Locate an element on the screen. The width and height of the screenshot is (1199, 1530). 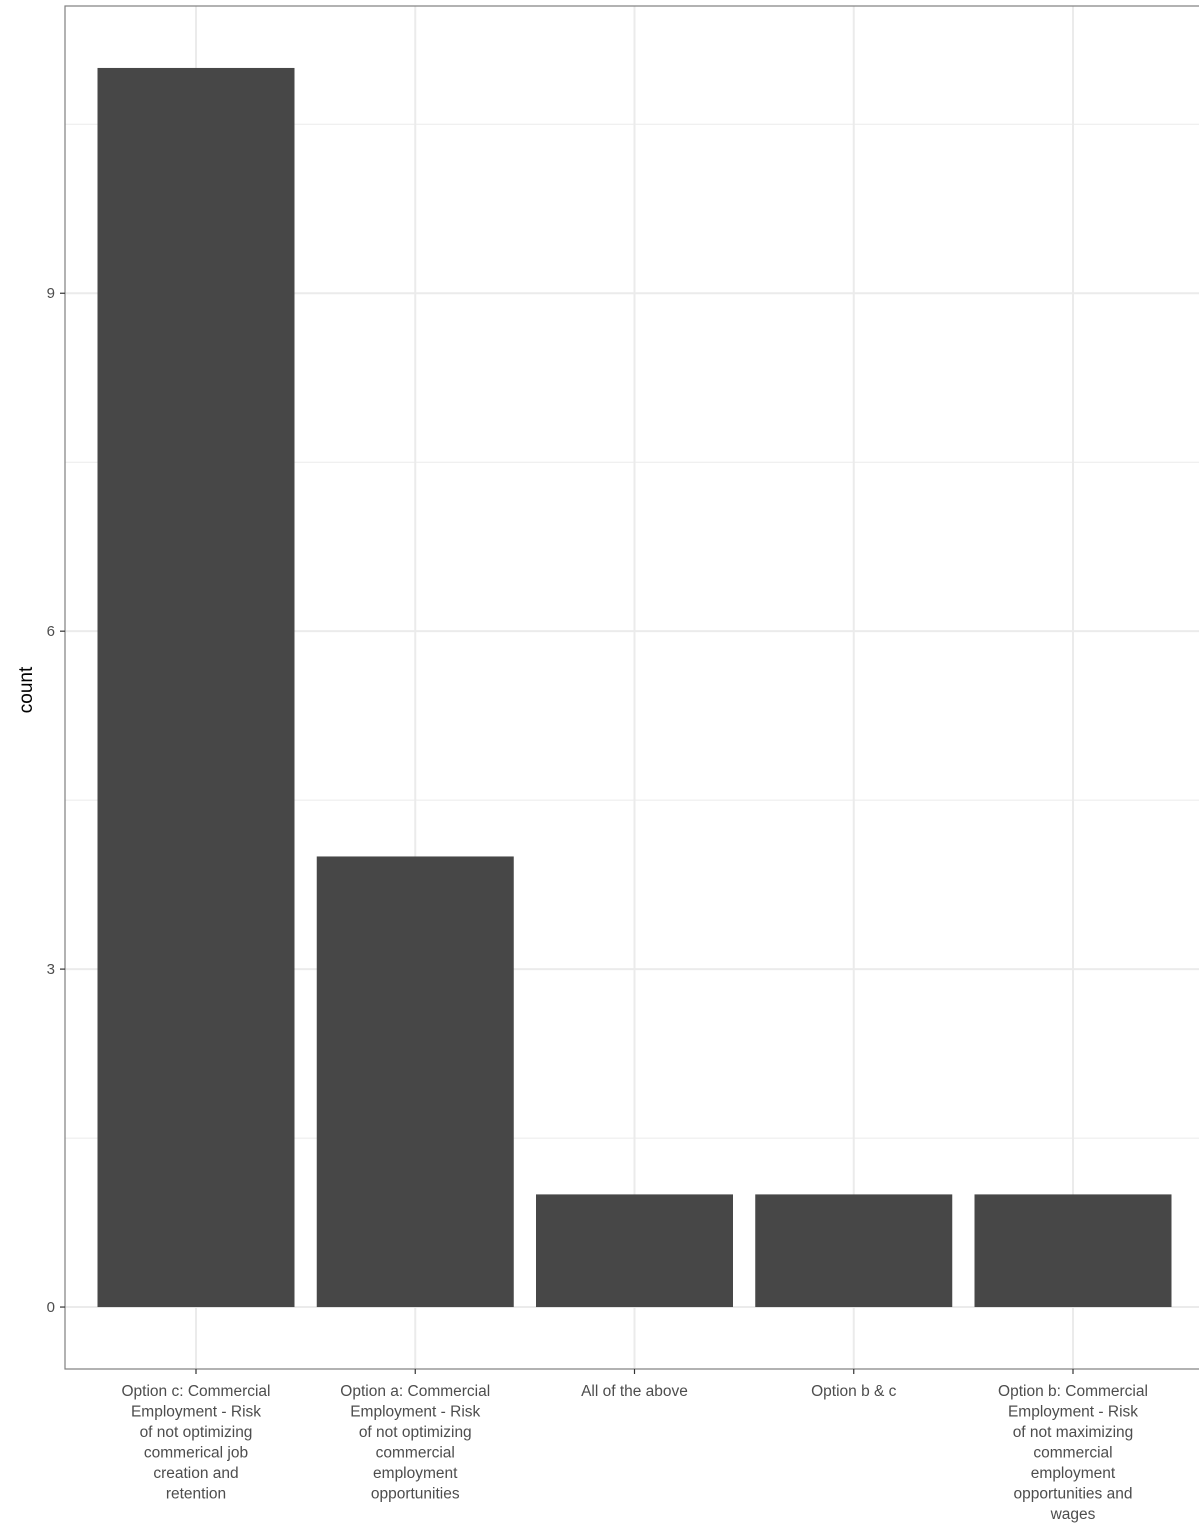
x-tick-label: All of the above is located at coordinates (634, 1391).